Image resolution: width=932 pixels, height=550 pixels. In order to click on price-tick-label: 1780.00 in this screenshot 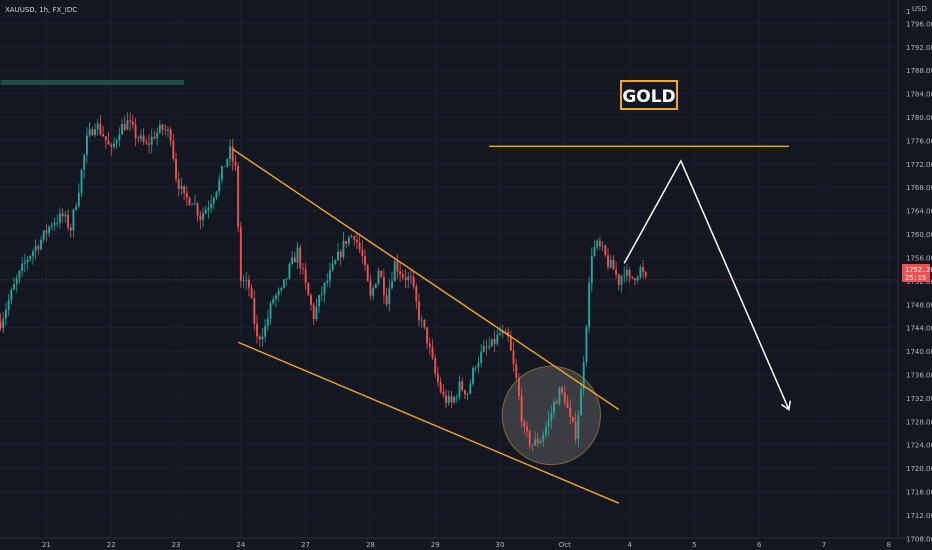, I will do `click(919, 118)`.